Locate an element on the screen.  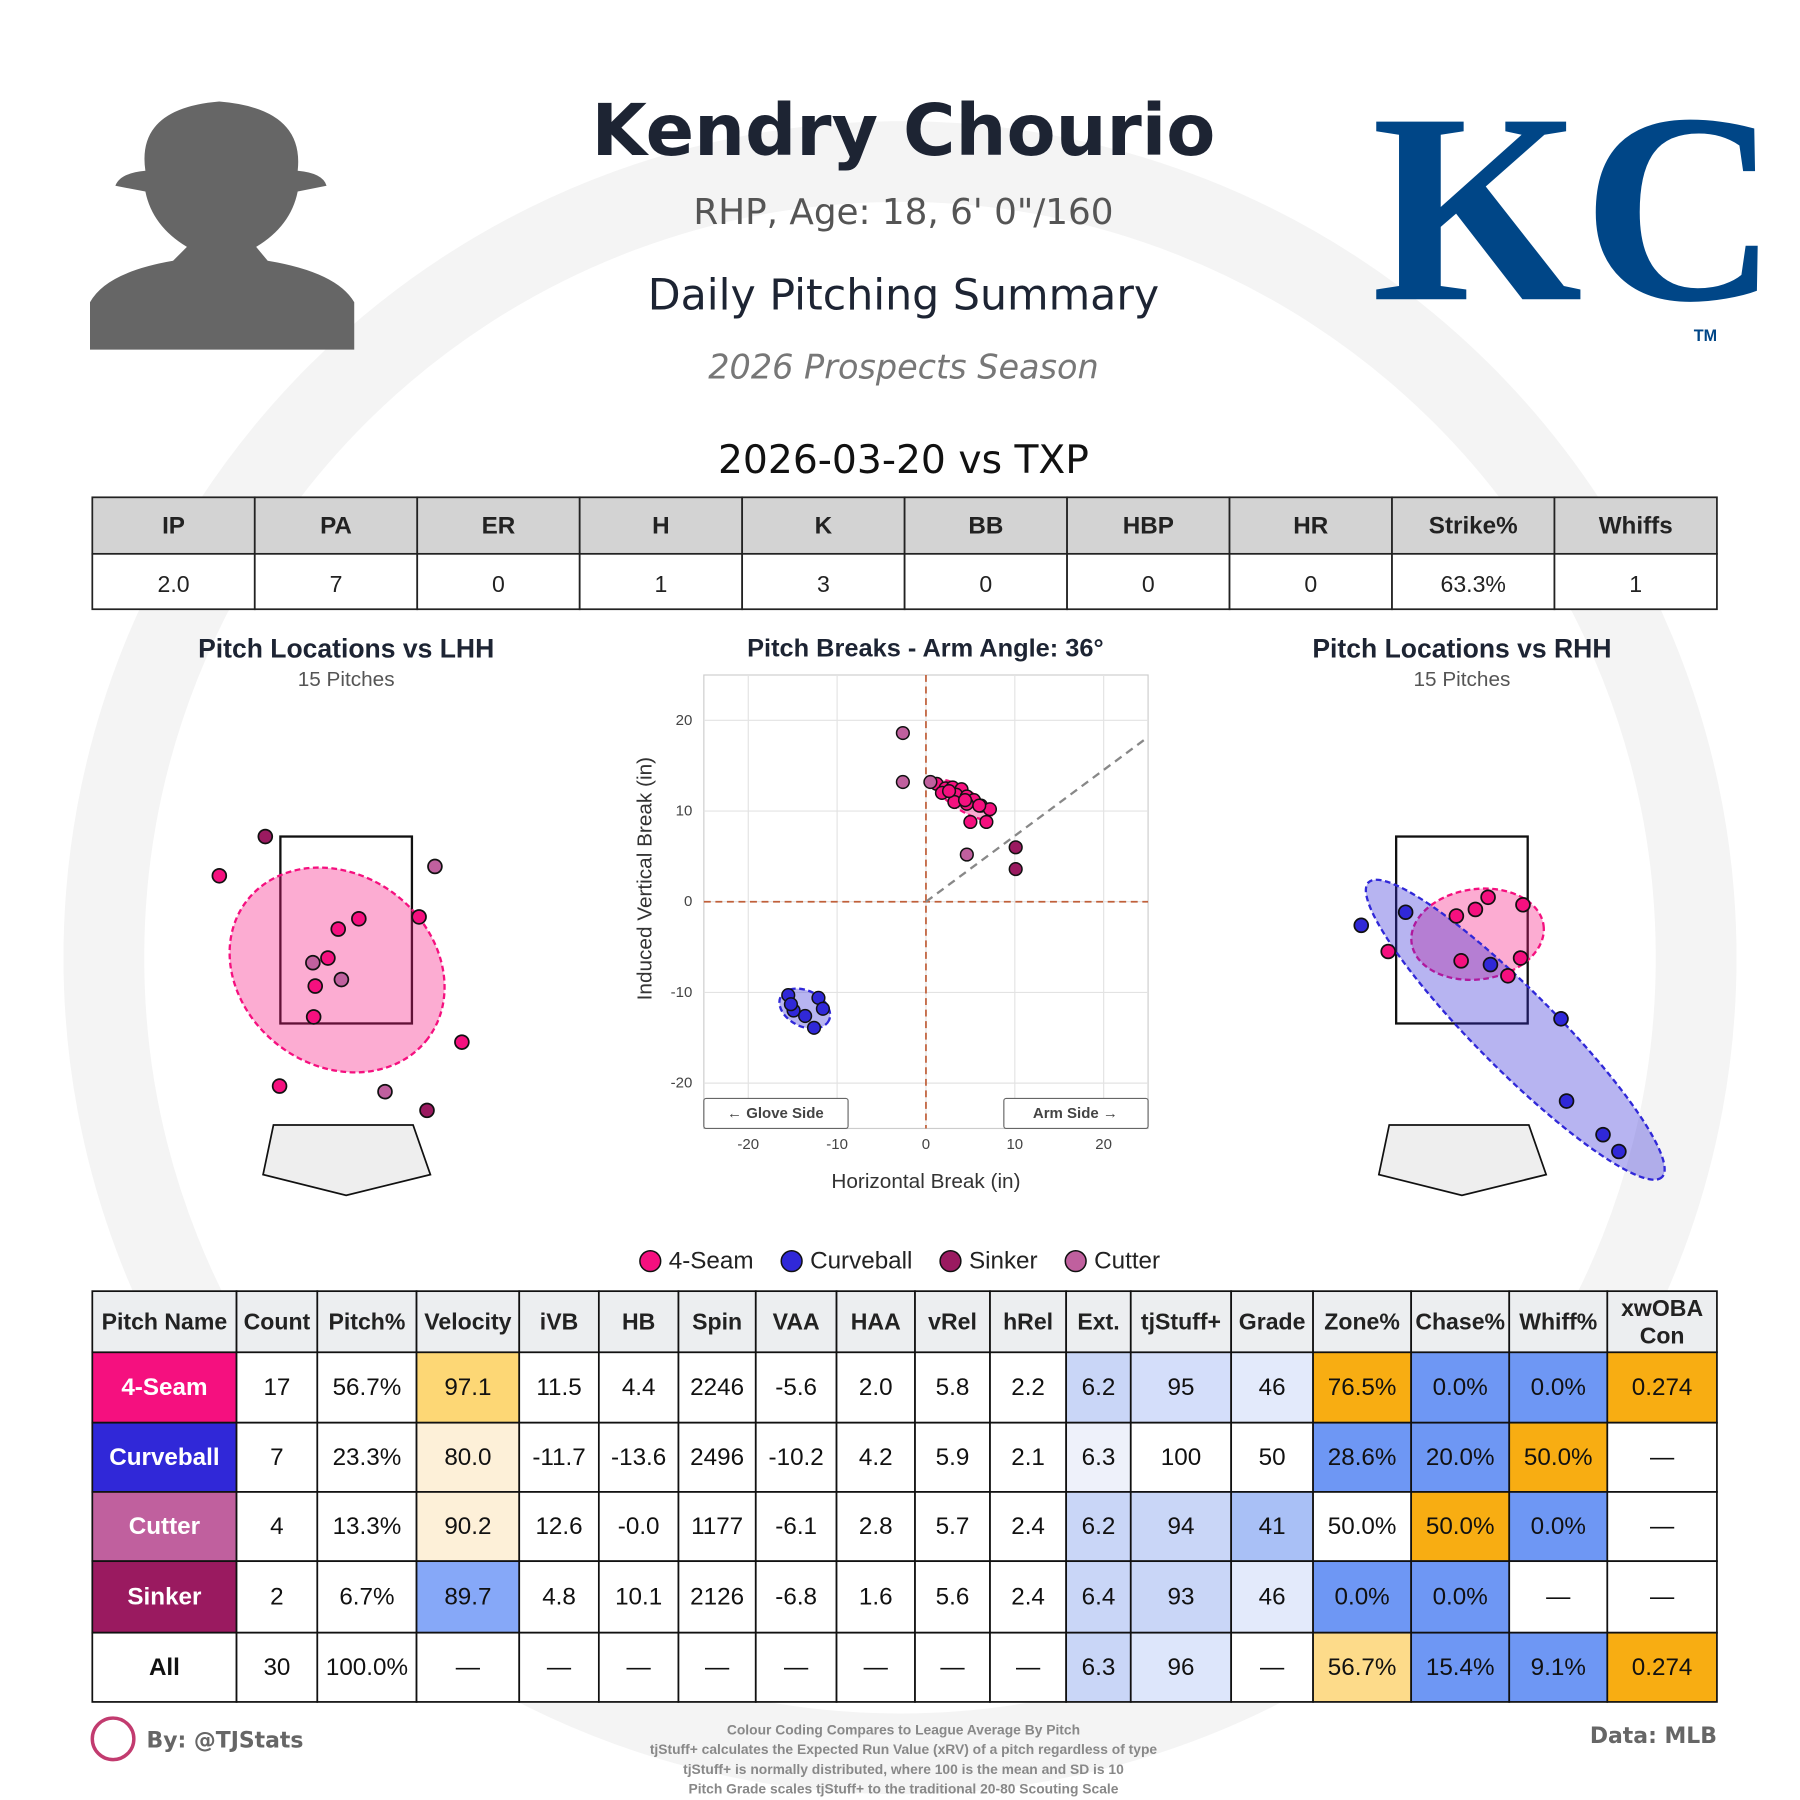
table-header: Whiff% is located at coordinates (1558, 1322).